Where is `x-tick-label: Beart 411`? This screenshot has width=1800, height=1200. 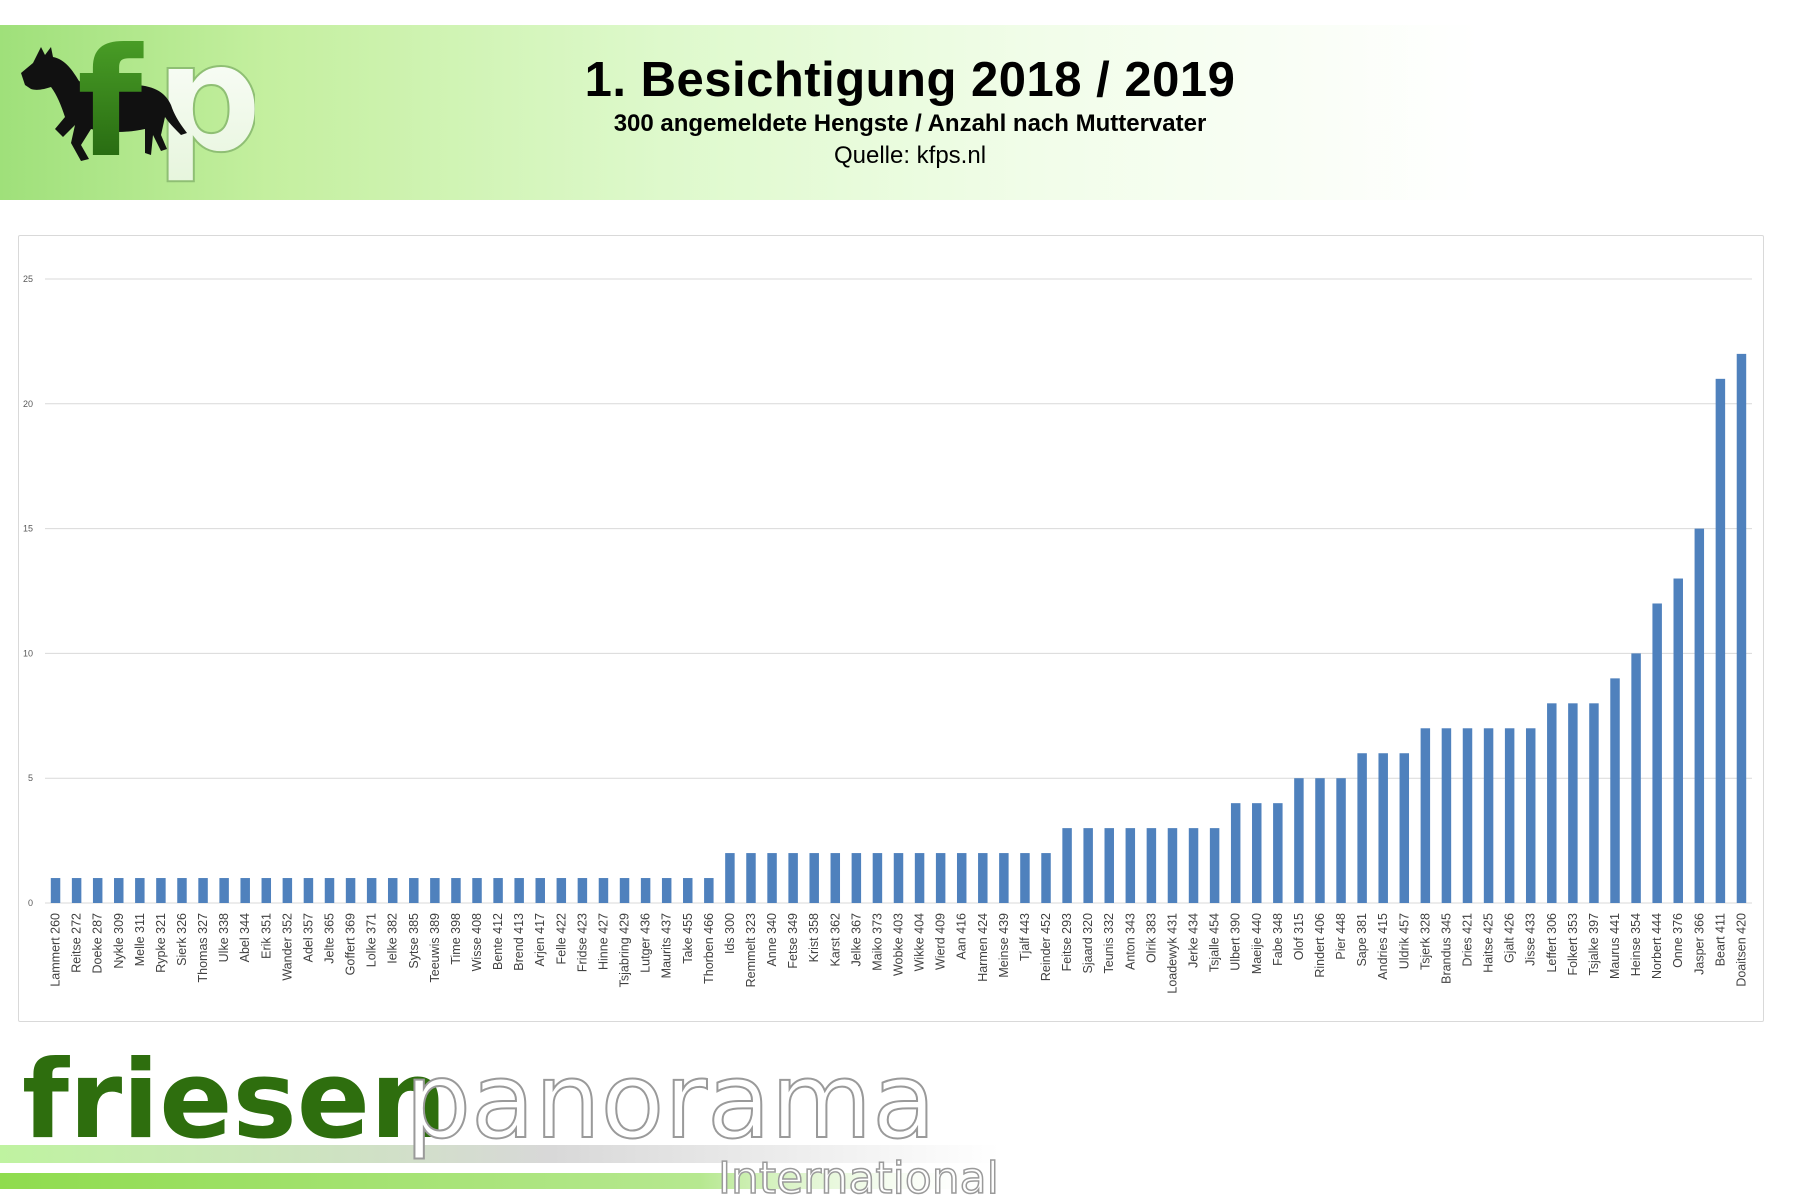 x-tick-label: Beart 411 is located at coordinates (1720, 939).